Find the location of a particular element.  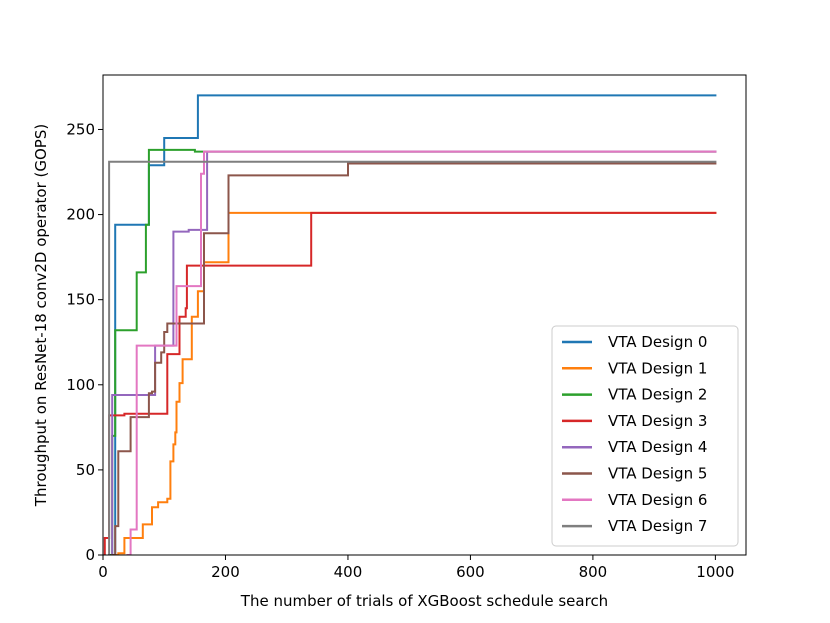

legend-box is located at coordinates (645, 436).